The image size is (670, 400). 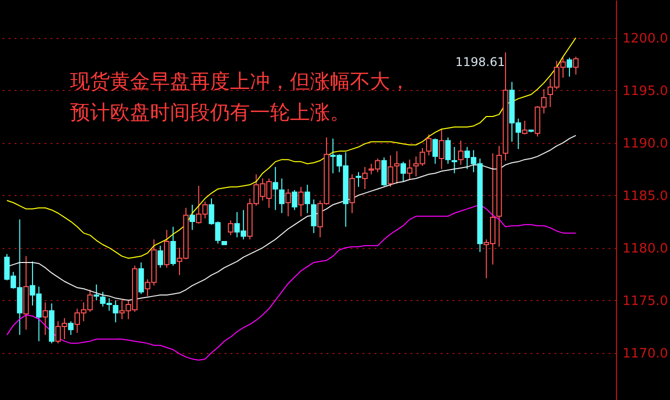 What do you see at coordinates (645, 144) in the screenshot?
I see `y-tick-label: 1190.0` at bounding box center [645, 144].